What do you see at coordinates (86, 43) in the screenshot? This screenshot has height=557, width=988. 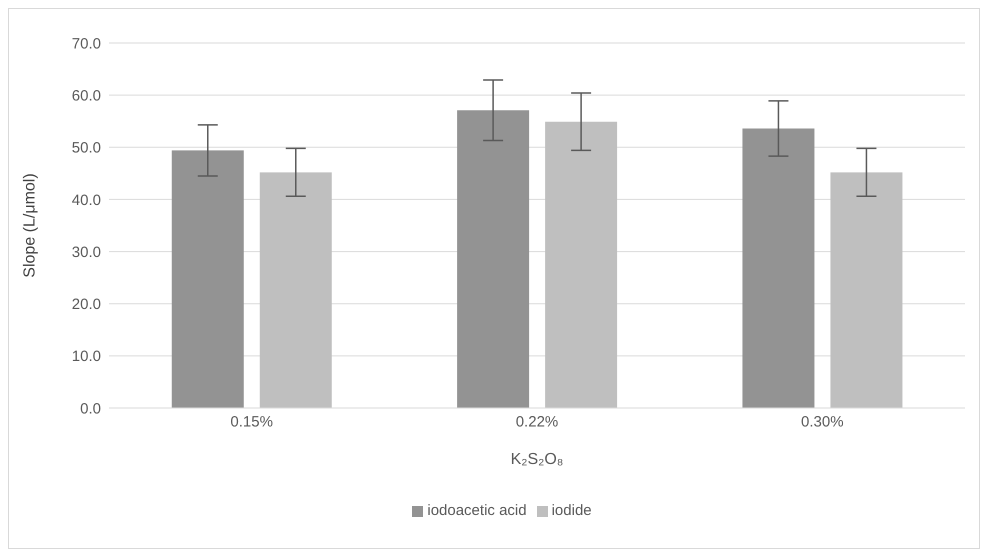 I see `y-tick-label: 70.0` at bounding box center [86, 43].